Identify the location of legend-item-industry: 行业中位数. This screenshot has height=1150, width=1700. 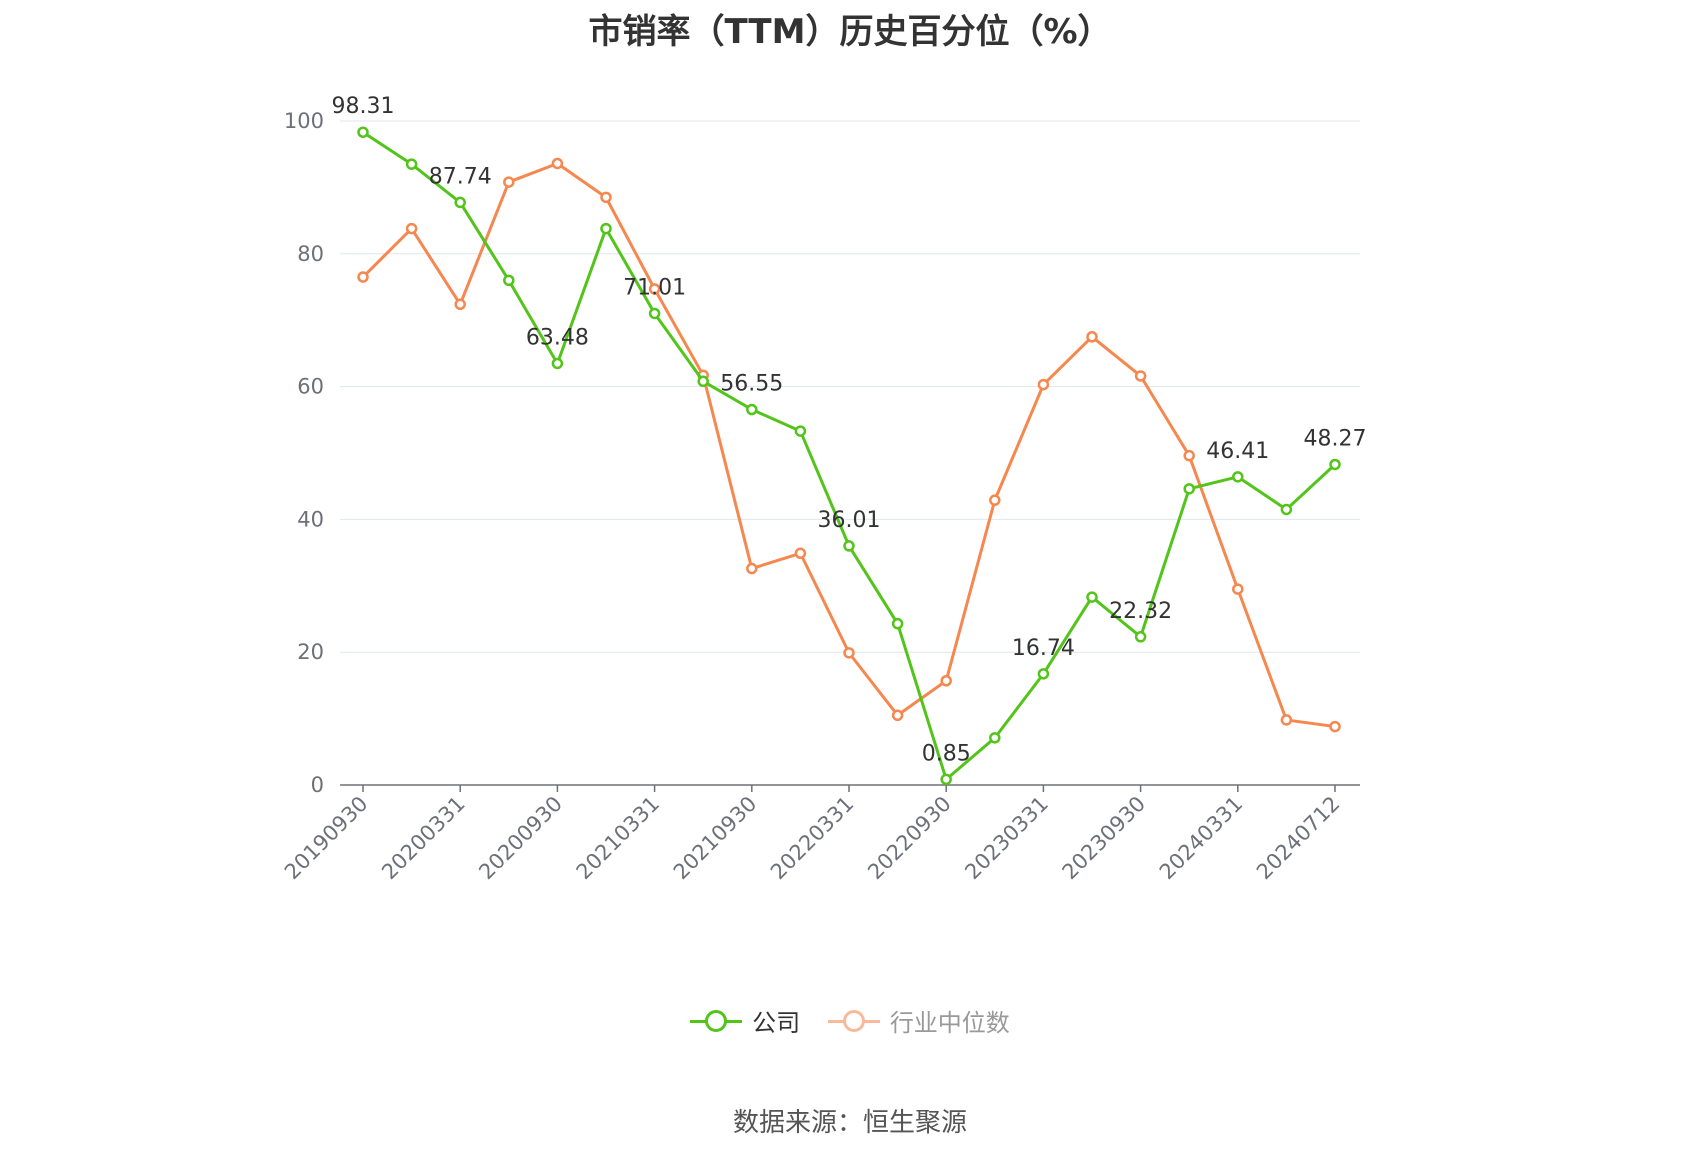
(918, 1020).